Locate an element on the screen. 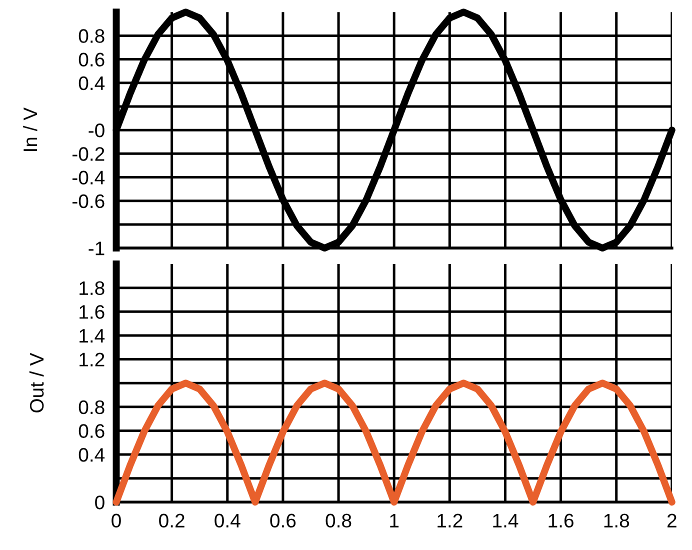 The height and width of the screenshot is (550, 692). x-tick-label: 0.4 is located at coordinates (227, 521).